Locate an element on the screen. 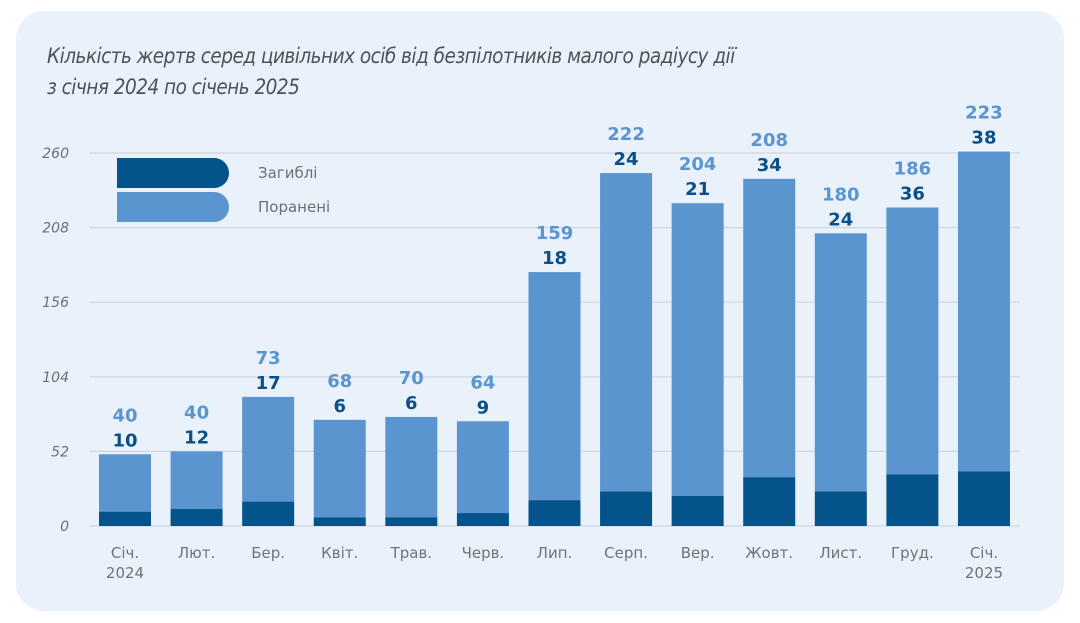  x-tick-label: Бер. is located at coordinates (268, 553).